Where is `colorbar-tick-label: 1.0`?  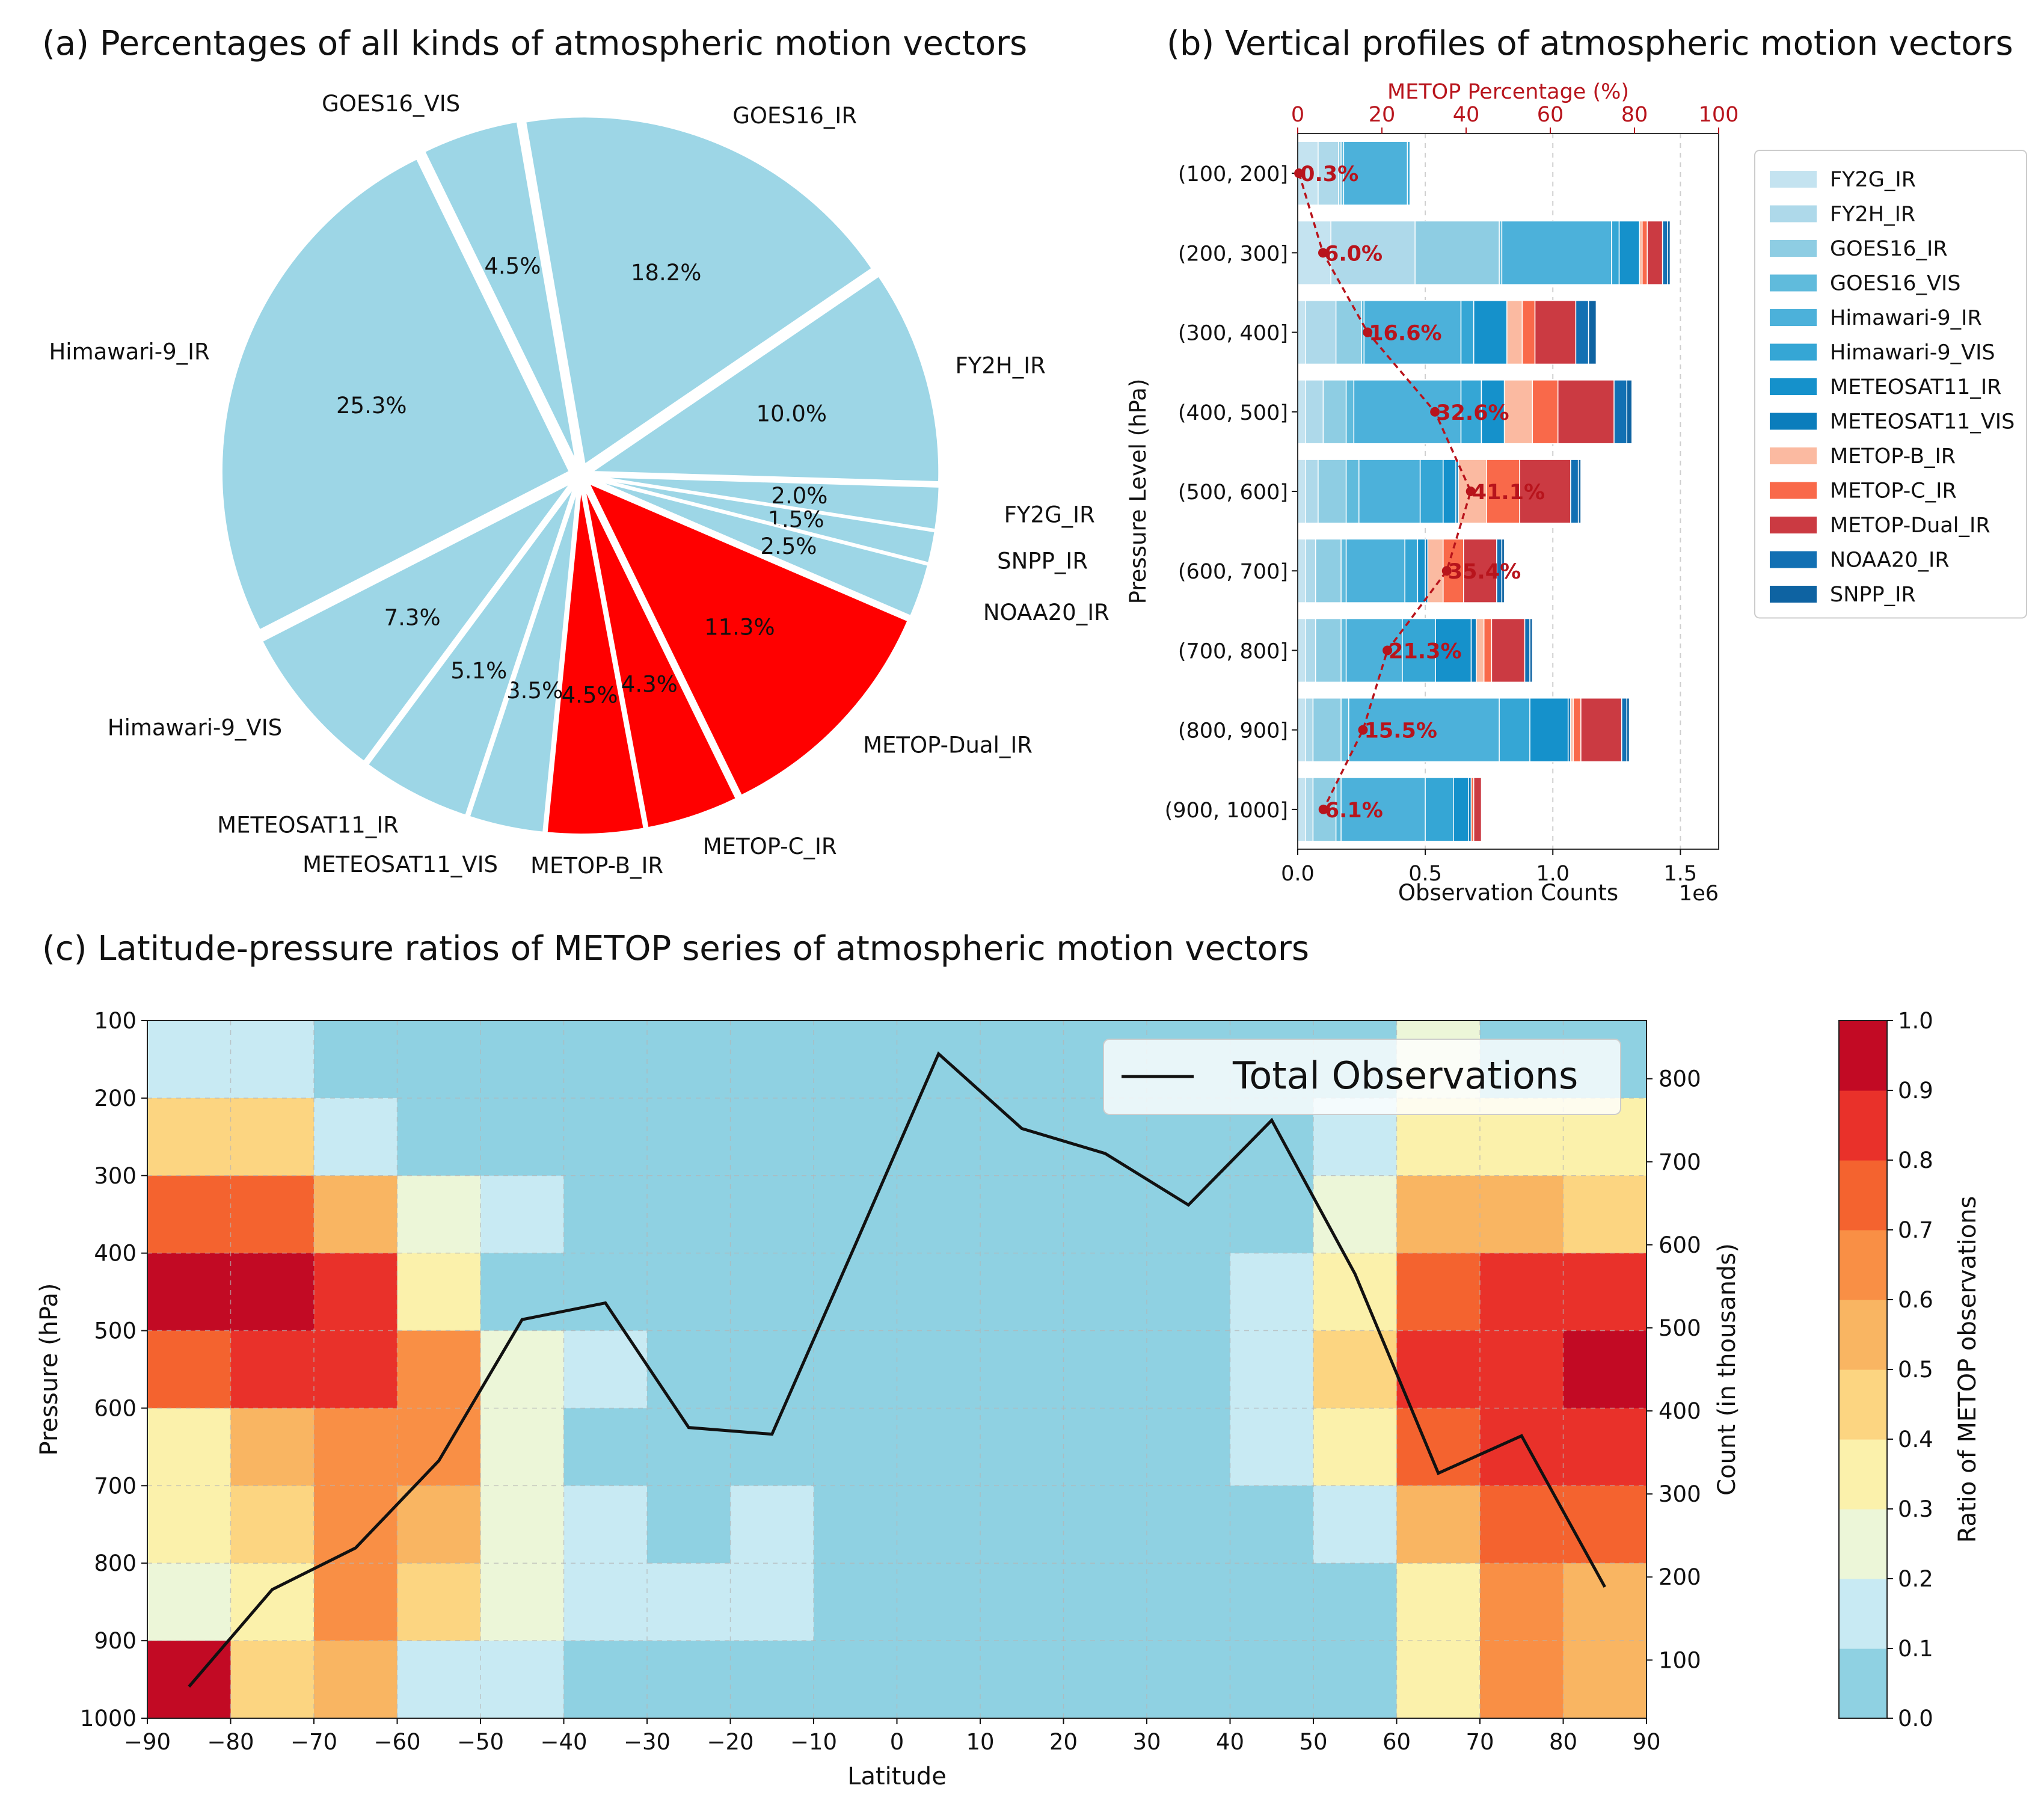 colorbar-tick-label: 1.0 is located at coordinates (1915, 1021).